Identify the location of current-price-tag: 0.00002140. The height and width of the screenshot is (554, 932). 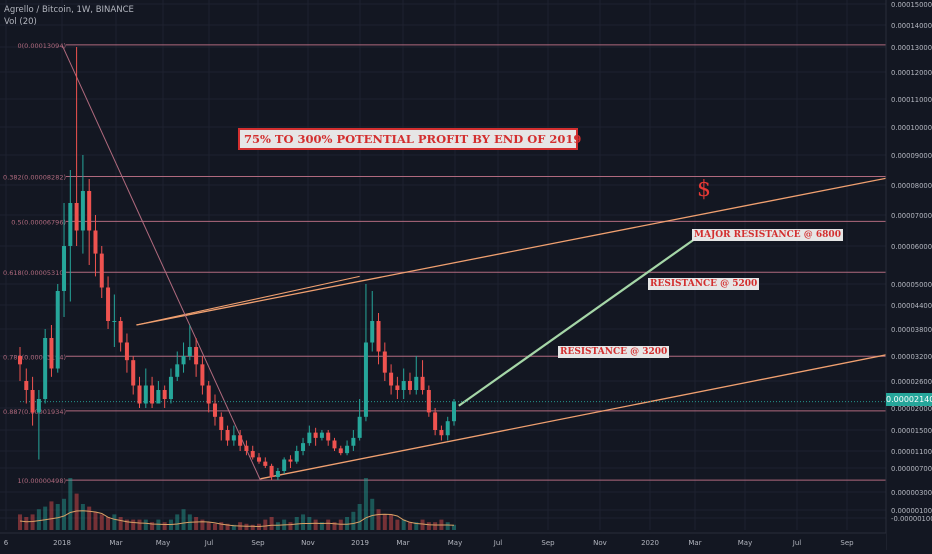
(909, 399).